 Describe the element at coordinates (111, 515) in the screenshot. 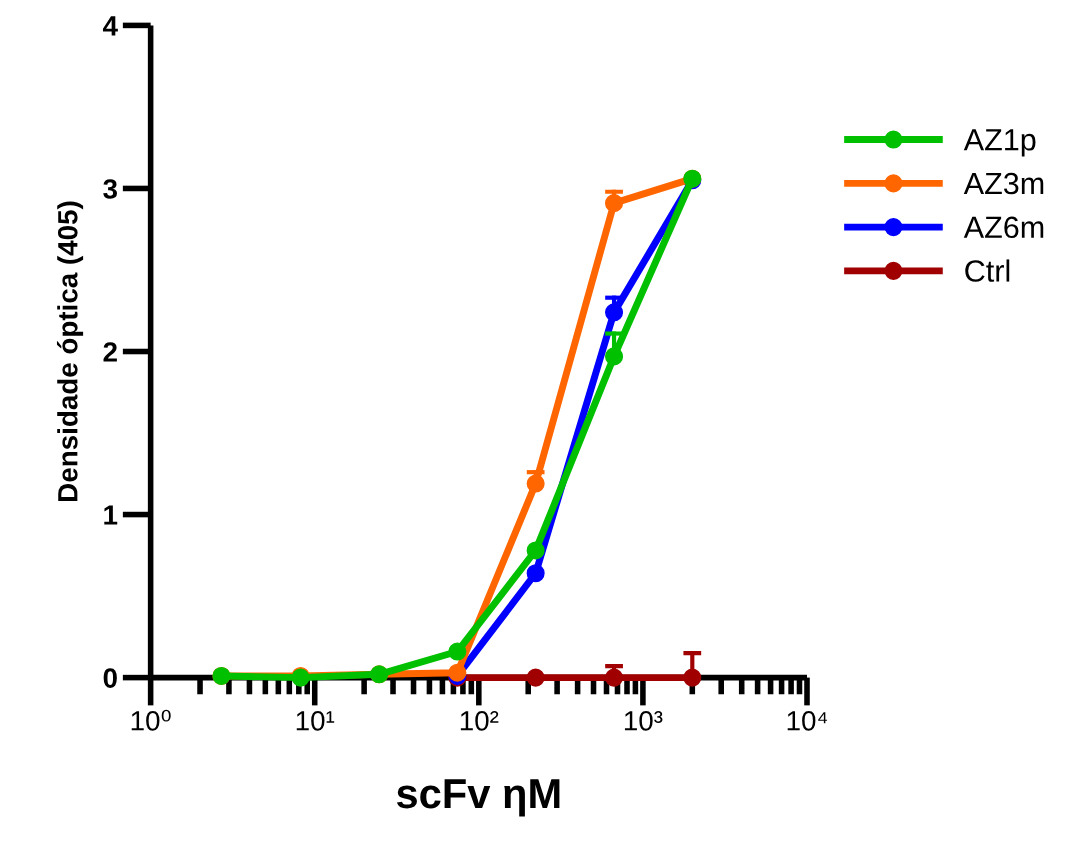

I see `y-tick-label: 1` at that location.